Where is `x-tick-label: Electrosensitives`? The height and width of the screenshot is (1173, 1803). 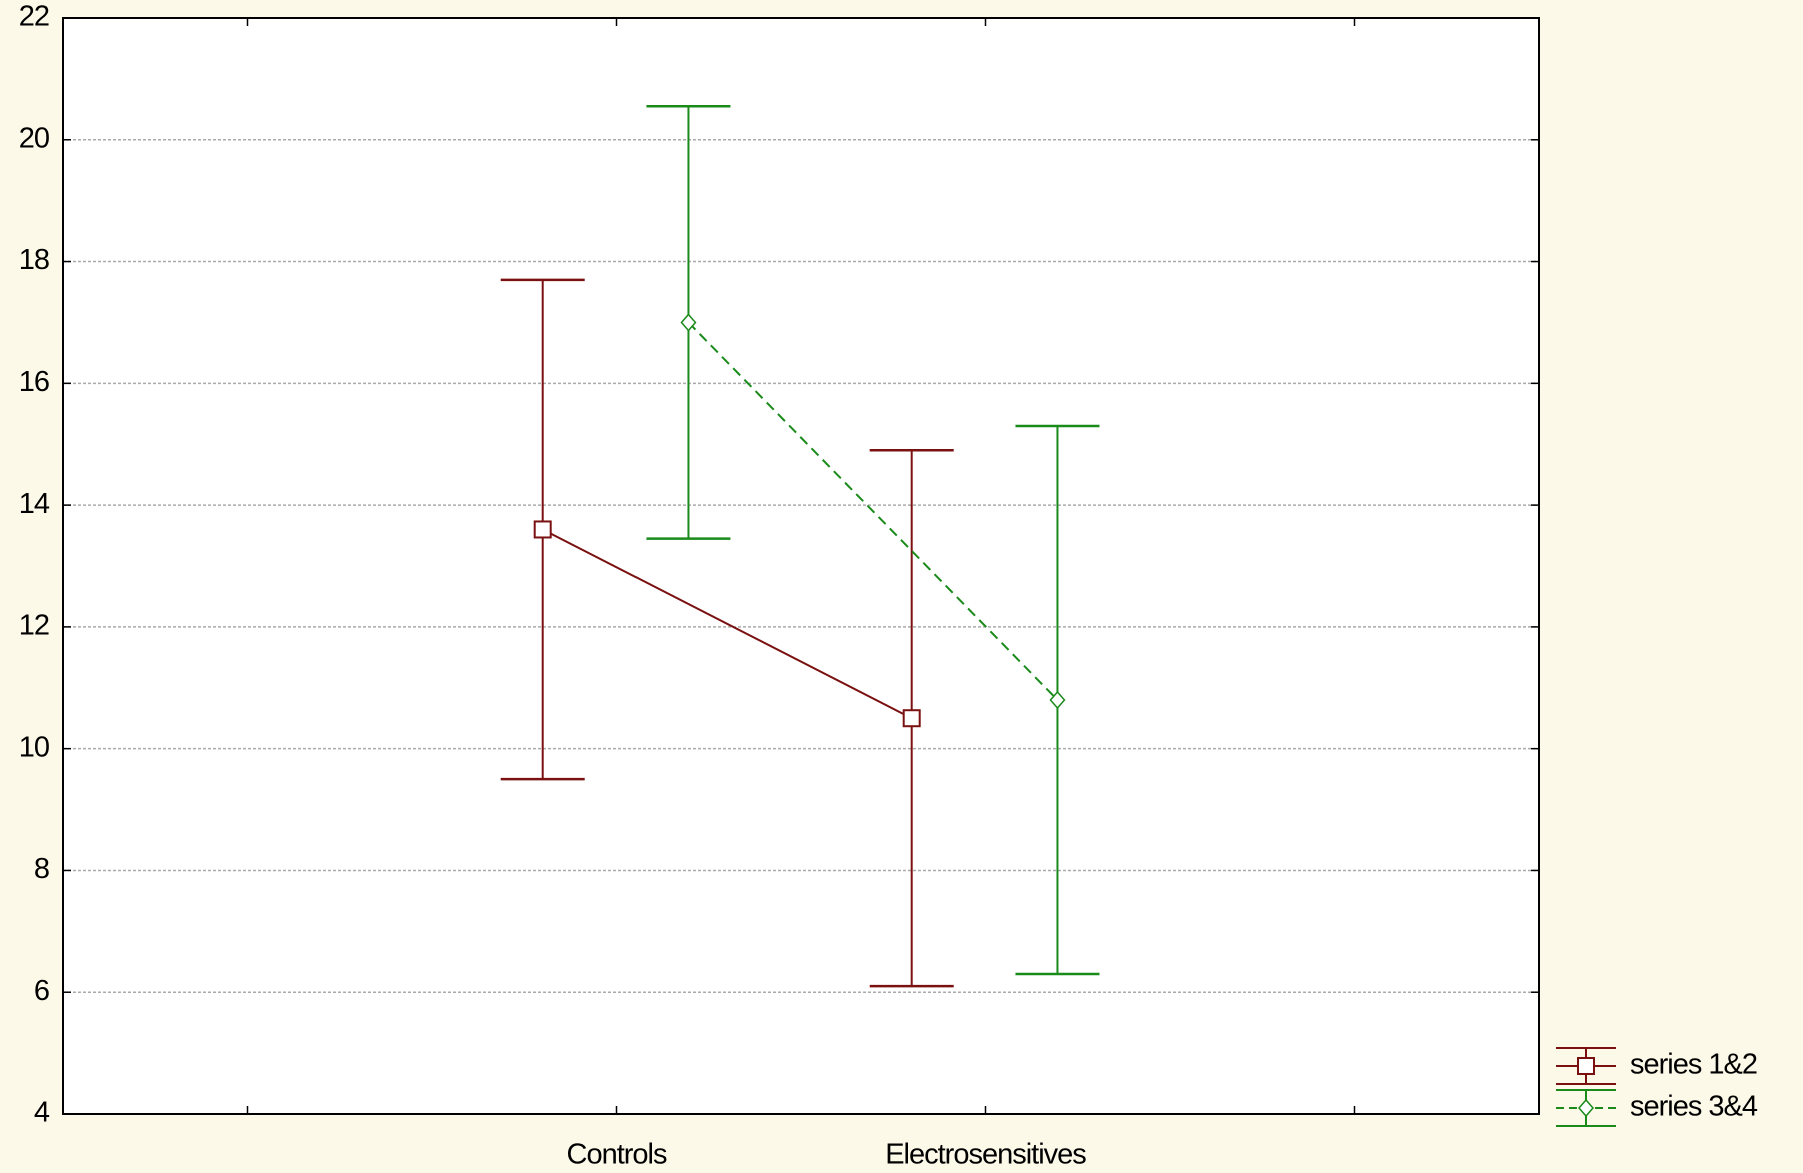 x-tick-label: Electrosensitives is located at coordinates (985, 1155).